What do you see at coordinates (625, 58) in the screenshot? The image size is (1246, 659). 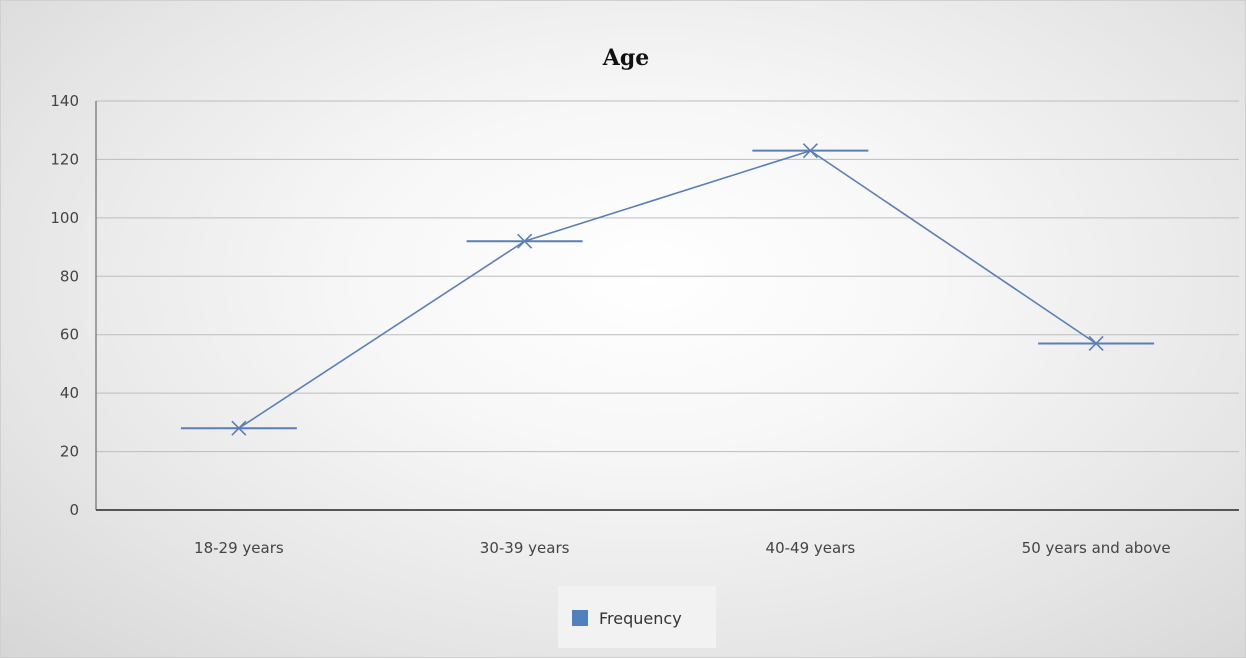 I see `chart-title: Age` at bounding box center [625, 58].